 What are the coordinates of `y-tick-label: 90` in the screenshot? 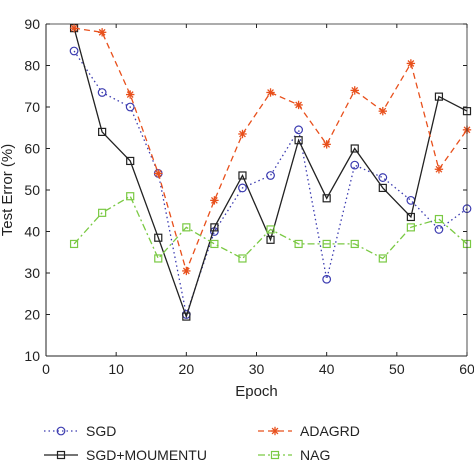 It's located at (32, 24).